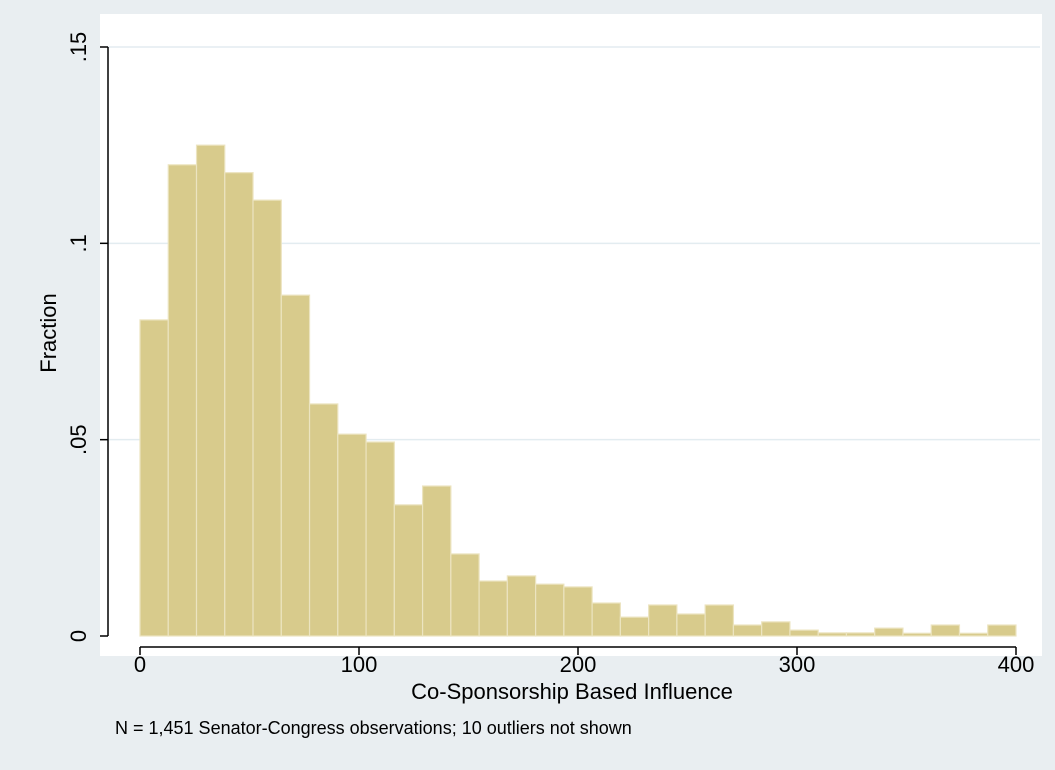 The height and width of the screenshot is (770, 1055). Describe the element at coordinates (140, 664) in the screenshot. I see `x-tick-label: 0` at that location.